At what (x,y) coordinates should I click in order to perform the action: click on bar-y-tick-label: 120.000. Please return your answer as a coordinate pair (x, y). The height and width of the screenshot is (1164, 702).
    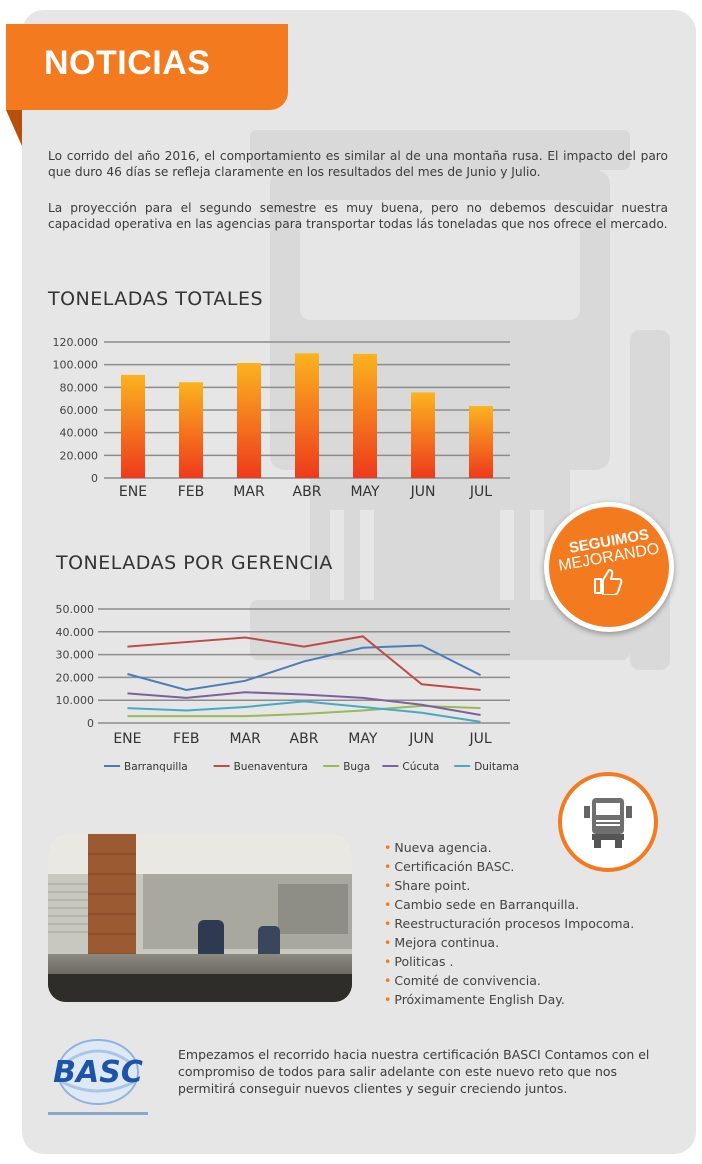
    Looking at the image, I should click on (76, 342).